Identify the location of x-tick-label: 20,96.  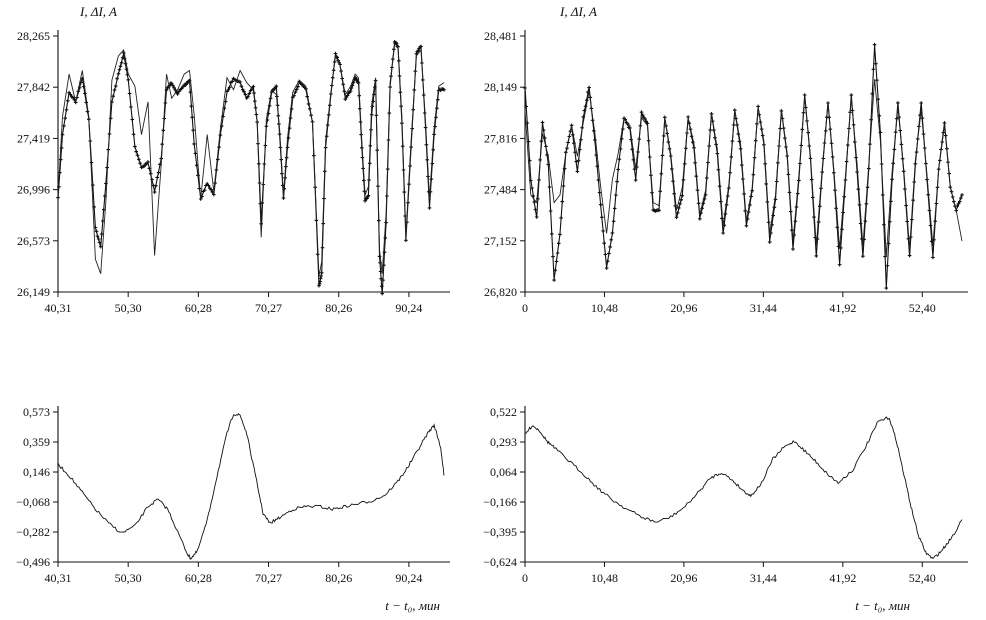
(683, 578).